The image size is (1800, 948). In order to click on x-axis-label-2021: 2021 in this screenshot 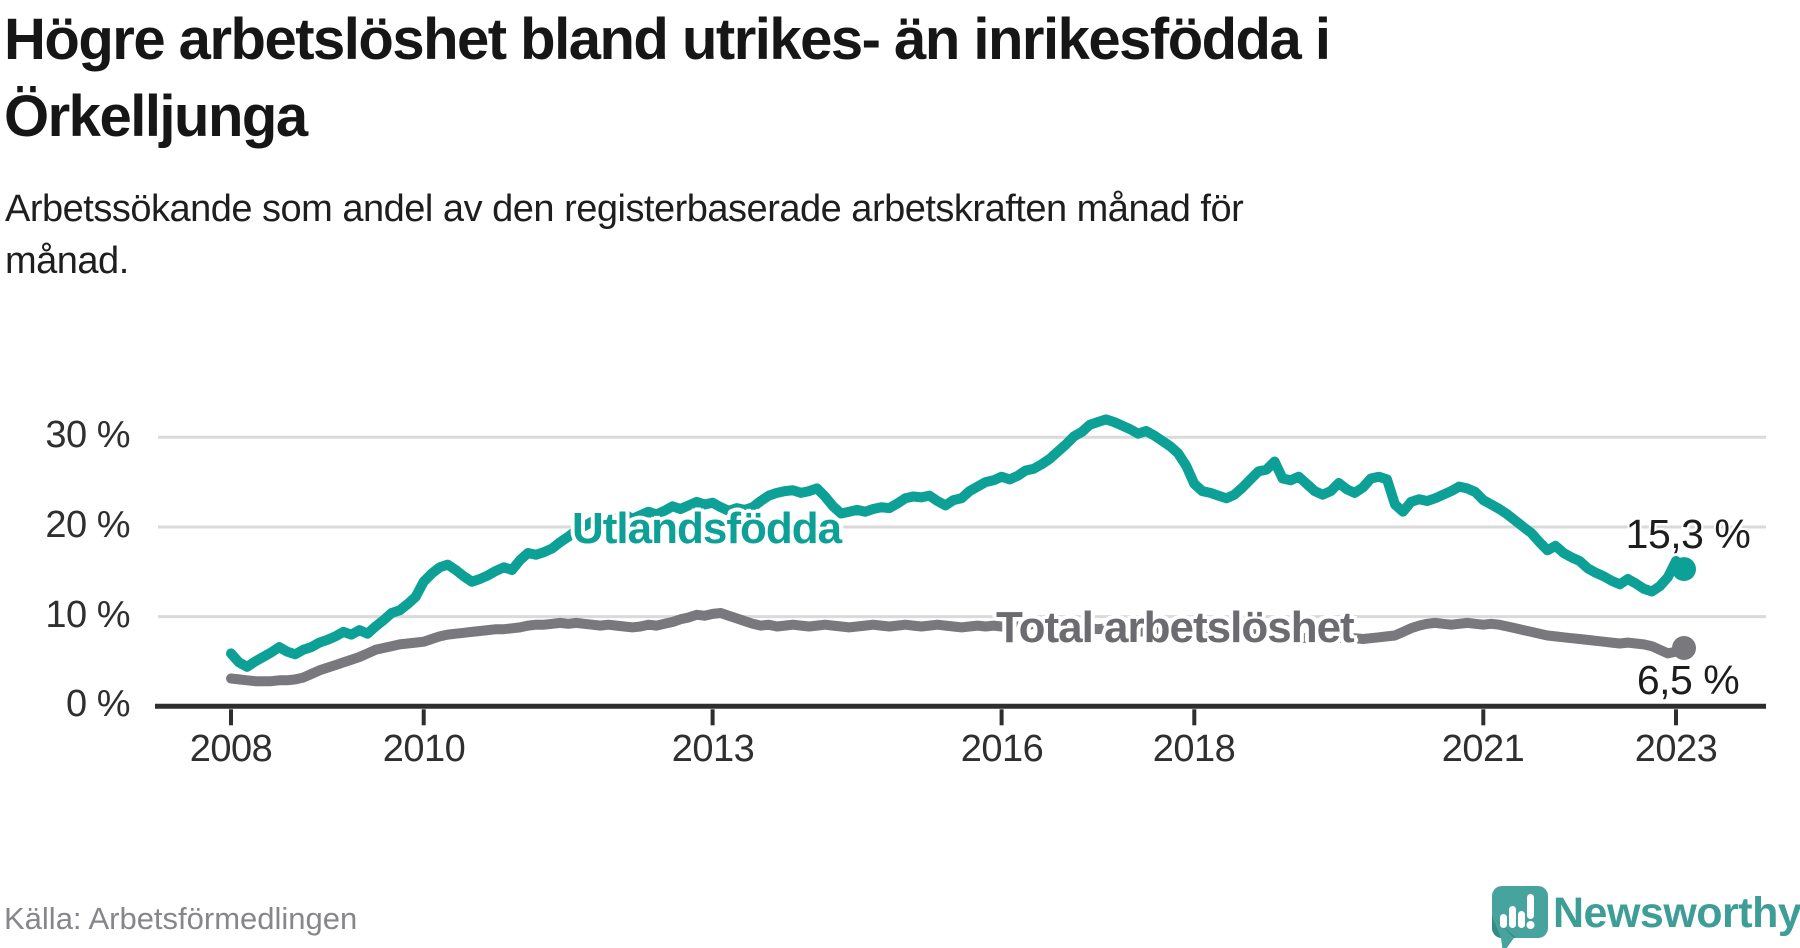, I will do `click(1483, 749)`.